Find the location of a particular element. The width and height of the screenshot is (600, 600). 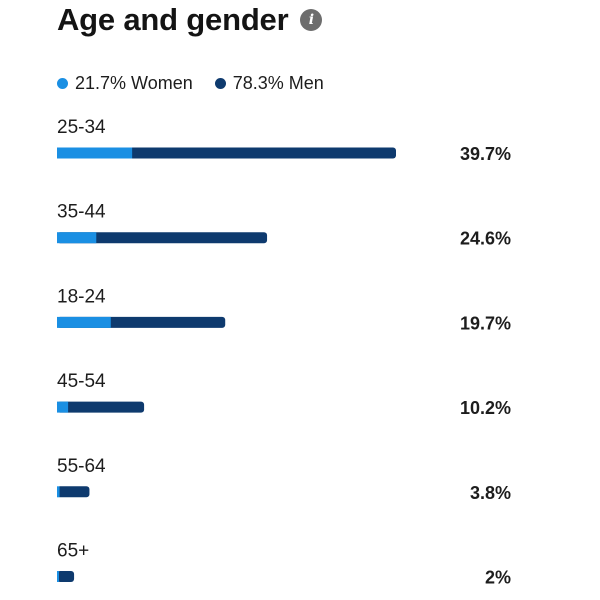

legend-item-women: 21.7% Women is located at coordinates (125, 83).